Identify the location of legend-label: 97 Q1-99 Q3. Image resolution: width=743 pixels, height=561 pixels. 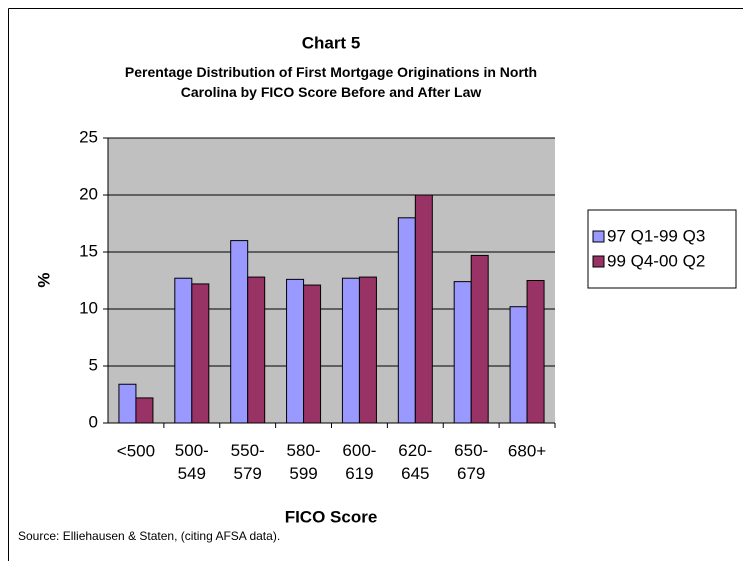
(656, 235).